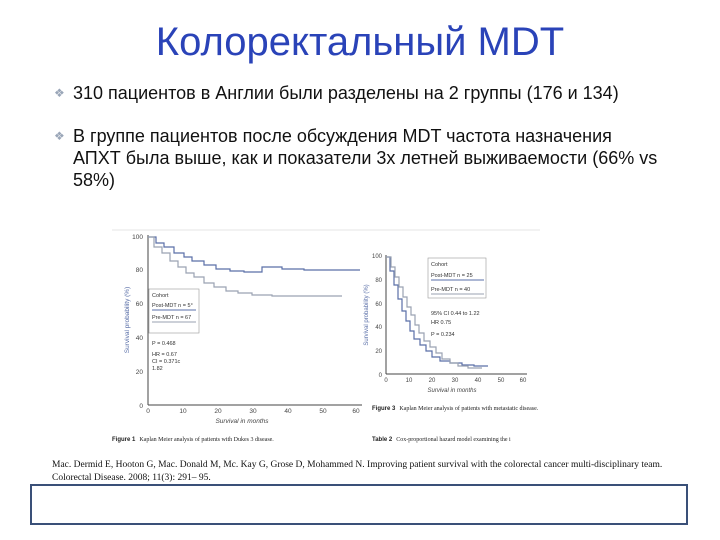  What do you see at coordinates (166, 362) in the screenshot?
I see `stat-text: CI = 0.371c` at bounding box center [166, 362].